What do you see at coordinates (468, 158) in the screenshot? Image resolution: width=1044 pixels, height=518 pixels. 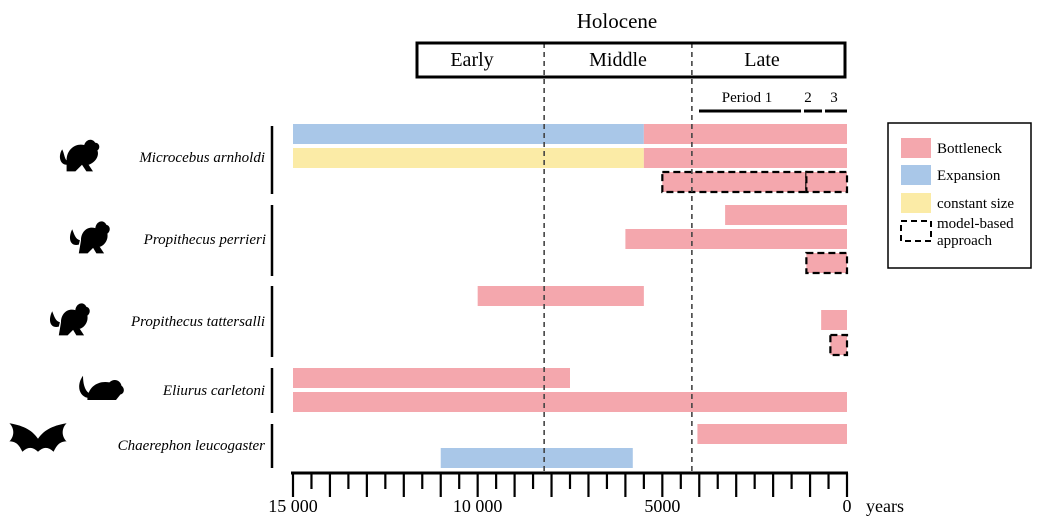 I see `bar-microcebus-arnholdi-row1-seg0` at bounding box center [468, 158].